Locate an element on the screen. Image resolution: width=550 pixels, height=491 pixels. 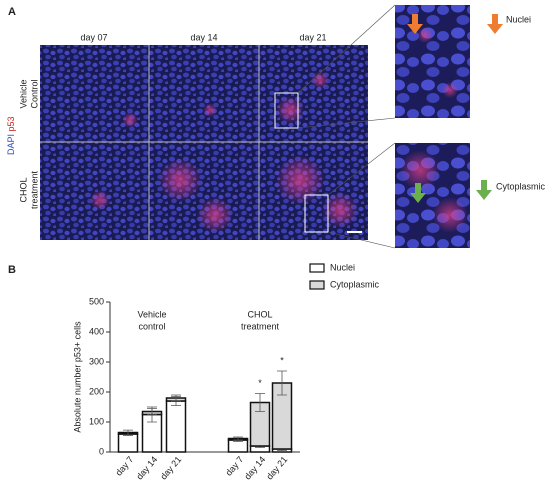
y-tick-label: 500 is located at coordinates (96, 301).